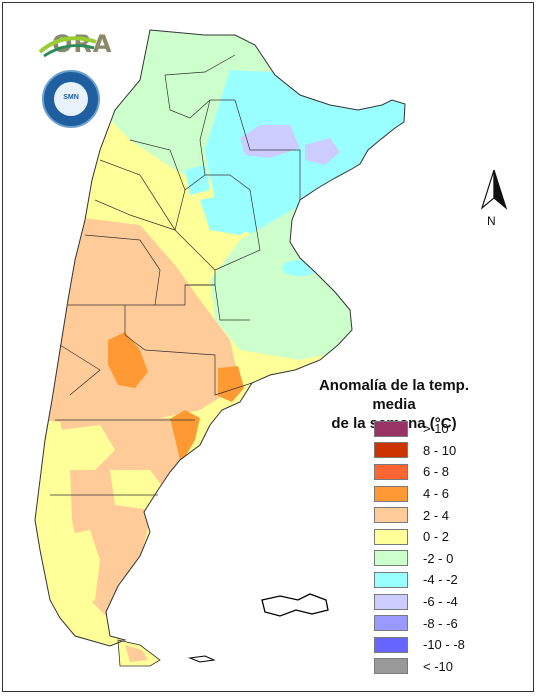 This screenshot has width=538, height=696. I want to click on ora-logo: ORA, so click(82, 44).